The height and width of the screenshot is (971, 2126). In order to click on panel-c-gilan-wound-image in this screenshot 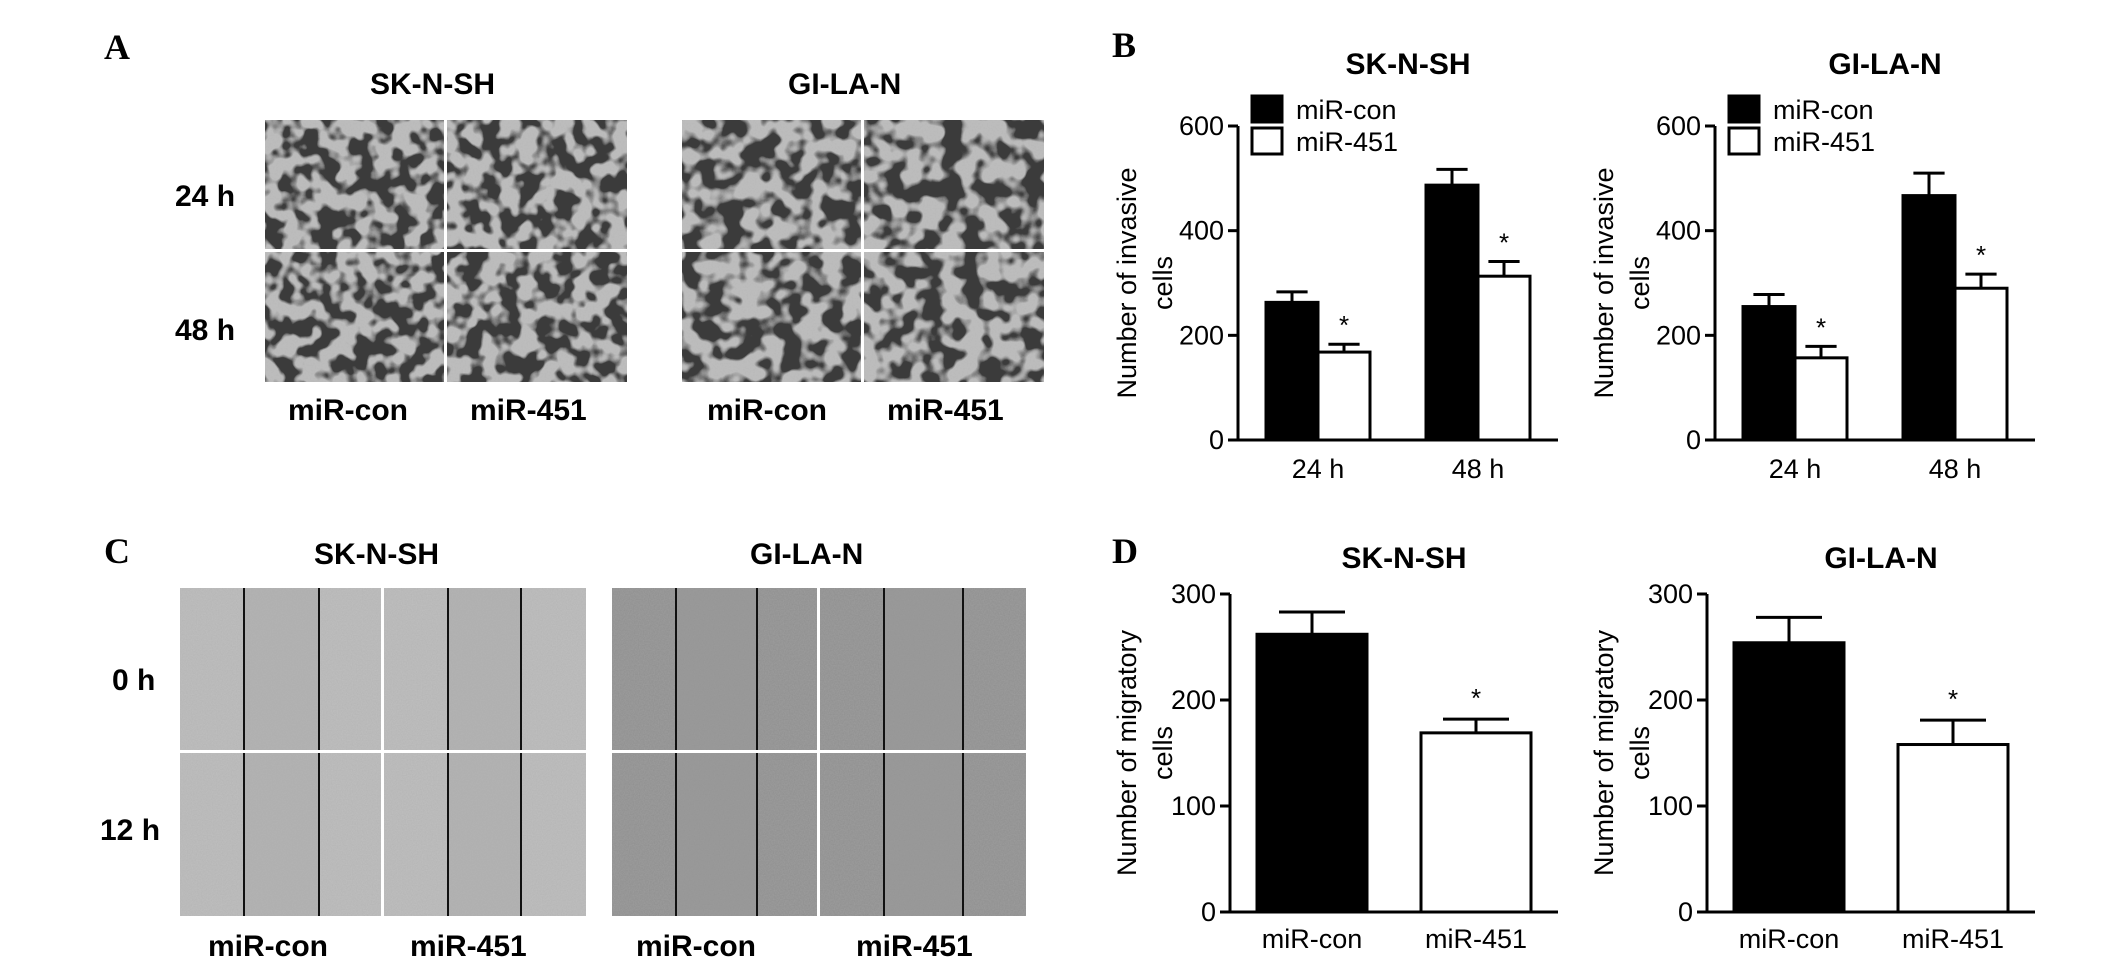, I will do `click(819, 752)`.